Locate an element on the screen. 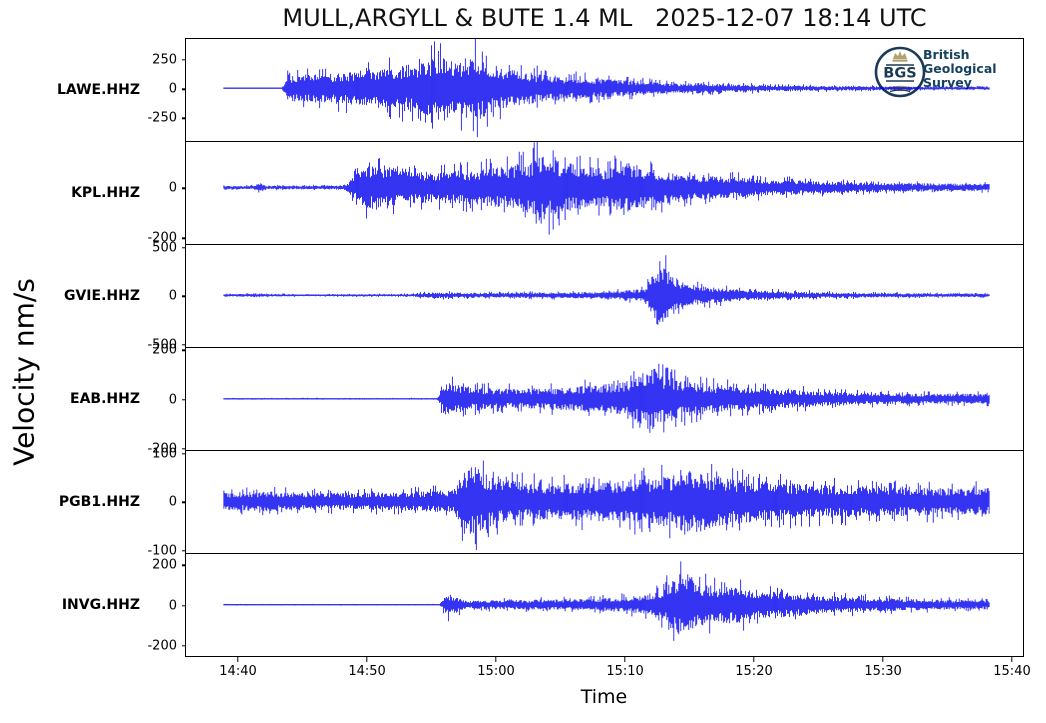 Image resolution: width=1046 pixels, height=723 pixels. x-axis-label: Time is located at coordinates (604, 697).